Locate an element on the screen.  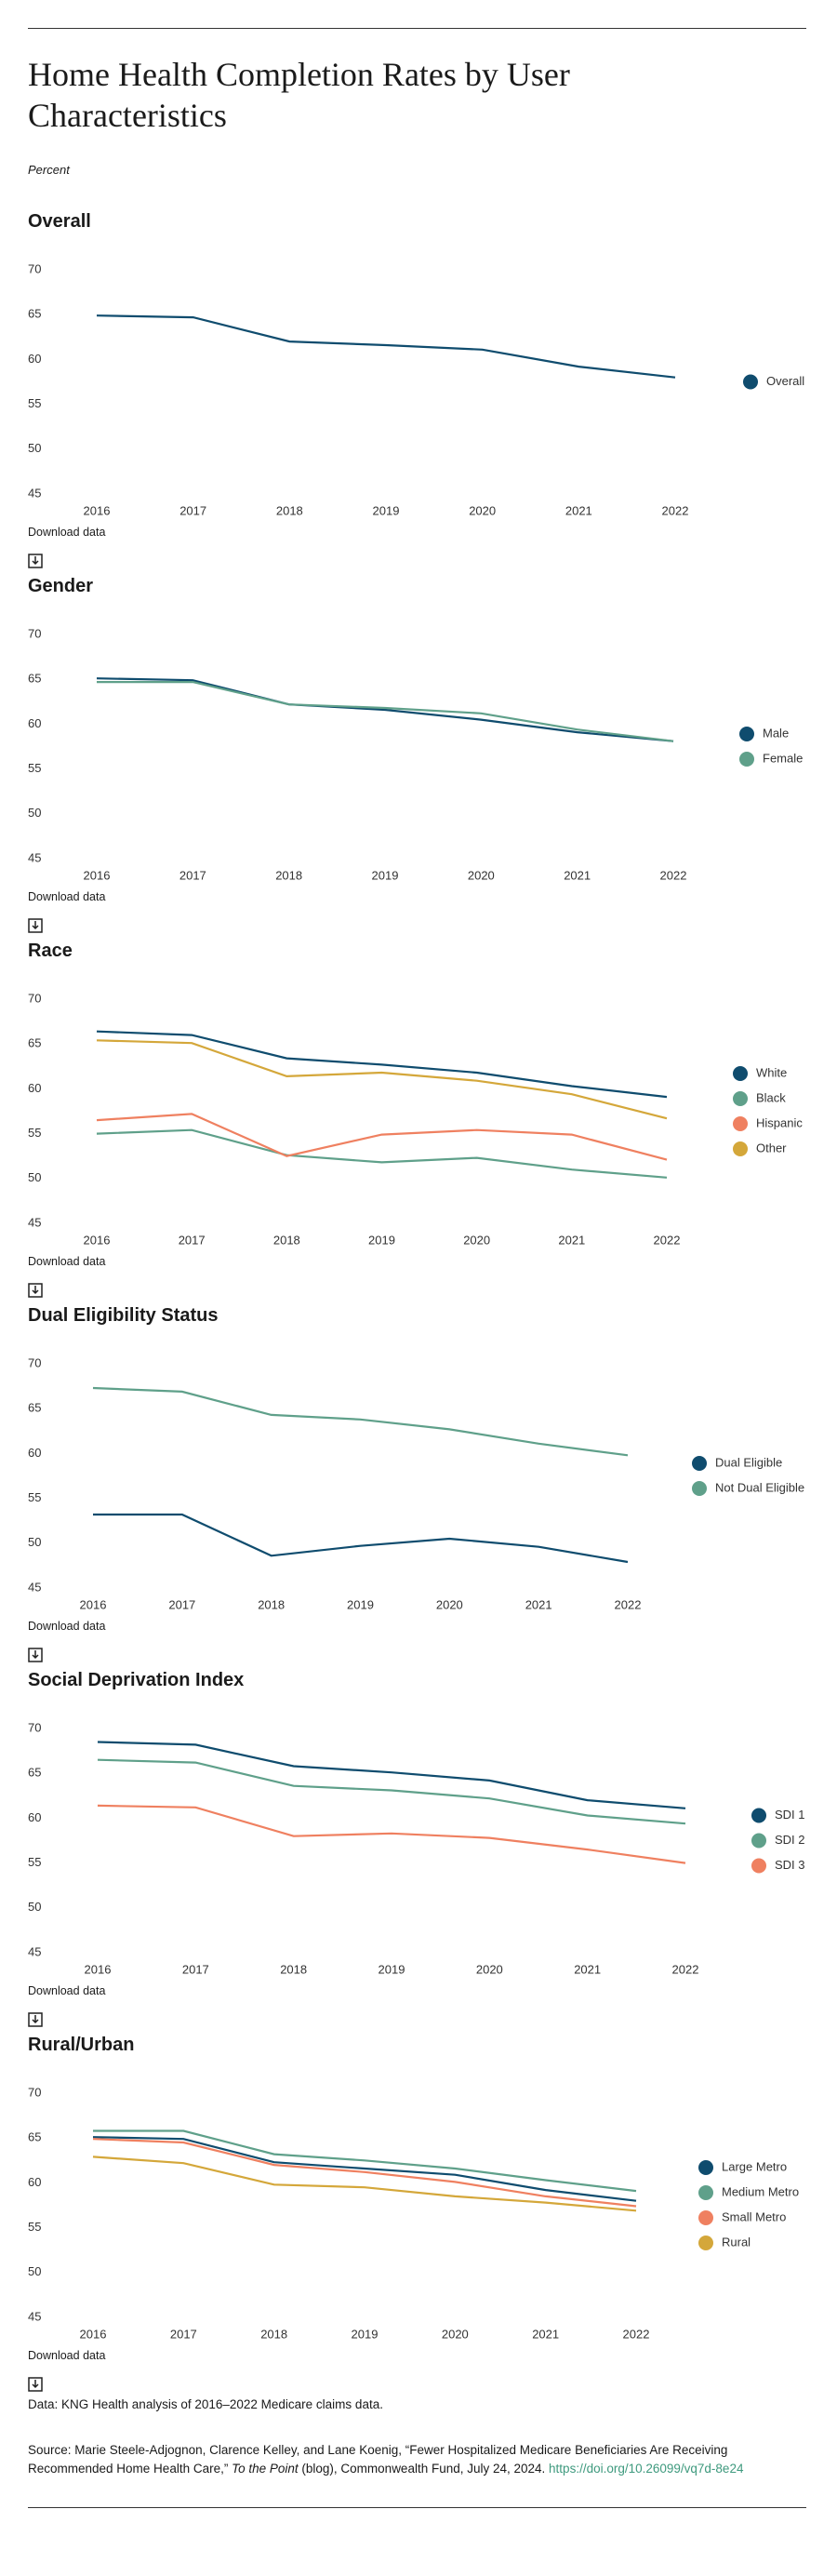
unit-label: Percent is located at coordinates (49, 170).